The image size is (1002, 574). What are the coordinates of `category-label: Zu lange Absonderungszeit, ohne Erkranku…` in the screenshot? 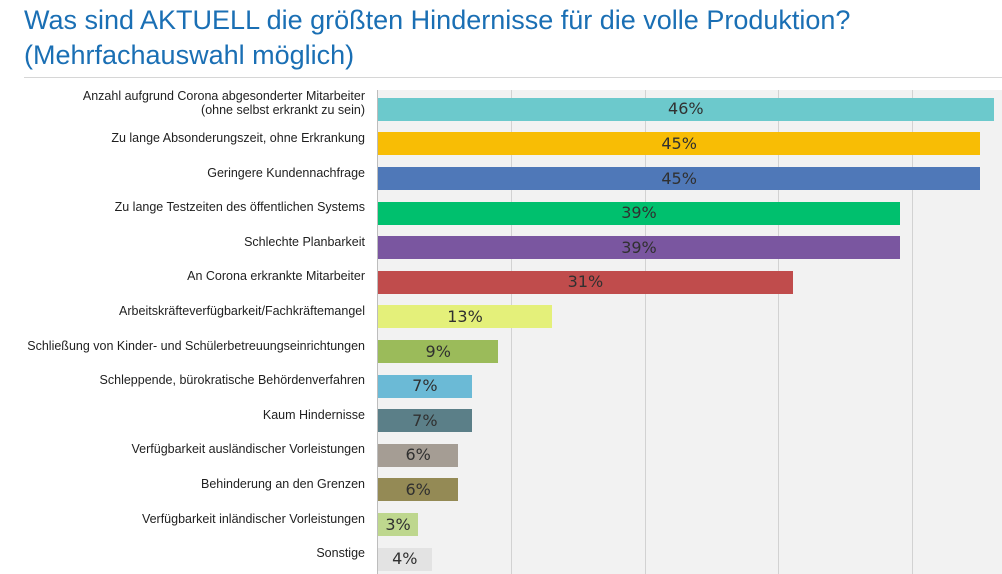 It's located at (238, 137).